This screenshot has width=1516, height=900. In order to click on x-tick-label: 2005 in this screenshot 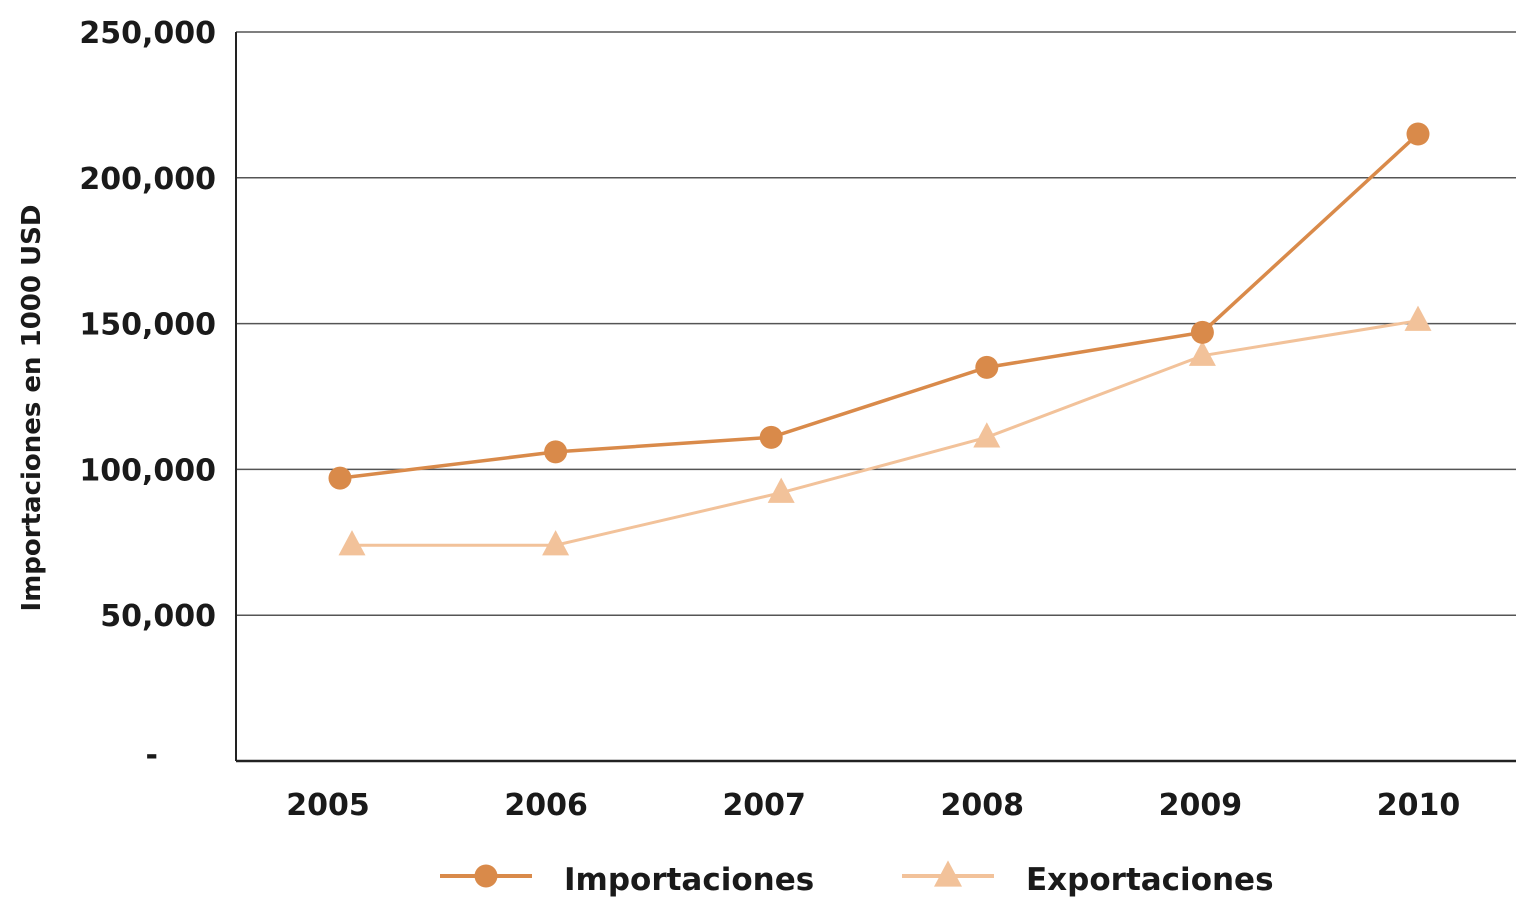, I will do `click(328, 805)`.